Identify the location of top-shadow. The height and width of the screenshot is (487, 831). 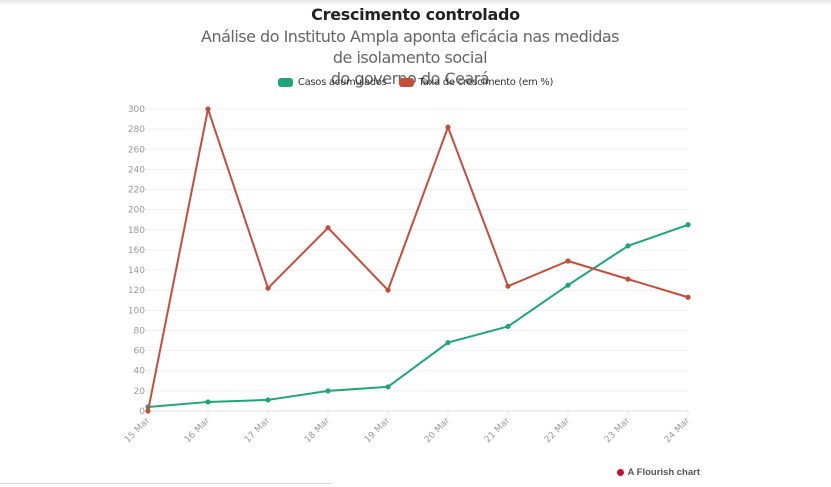
(415, 3).